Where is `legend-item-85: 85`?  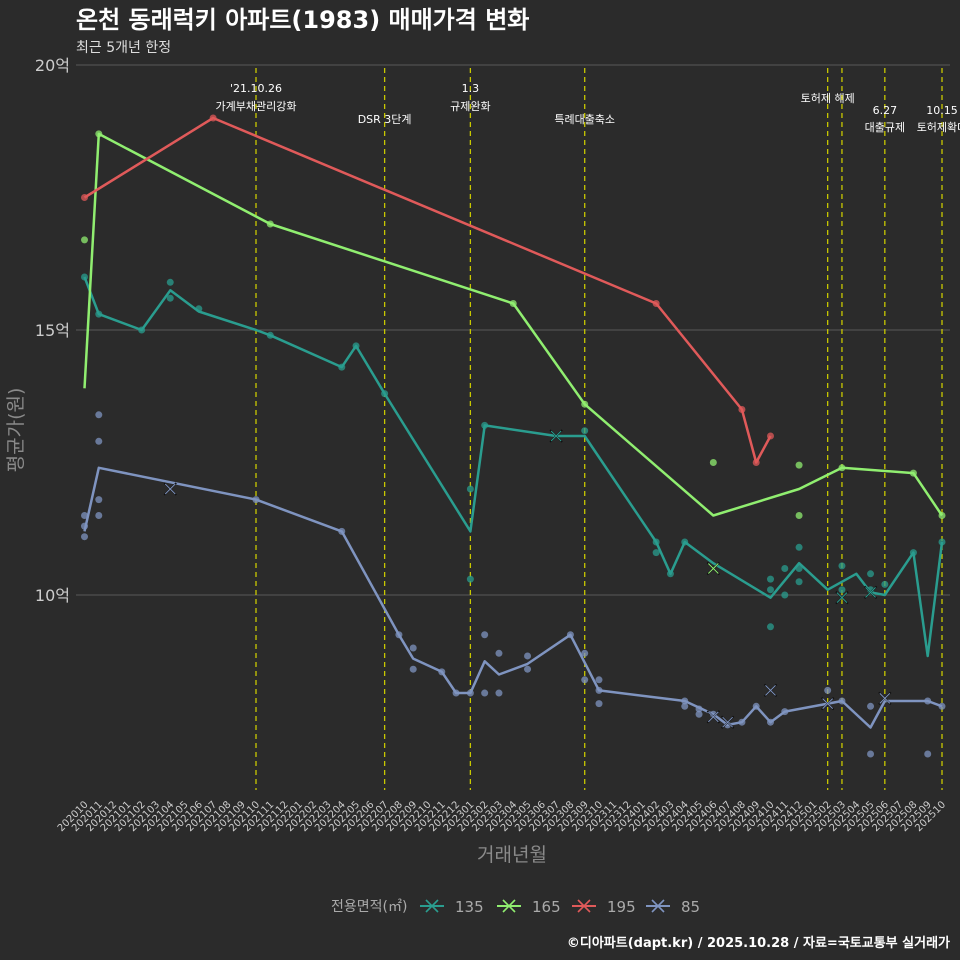
legend-item-85: 85 is located at coordinates (673, 907).